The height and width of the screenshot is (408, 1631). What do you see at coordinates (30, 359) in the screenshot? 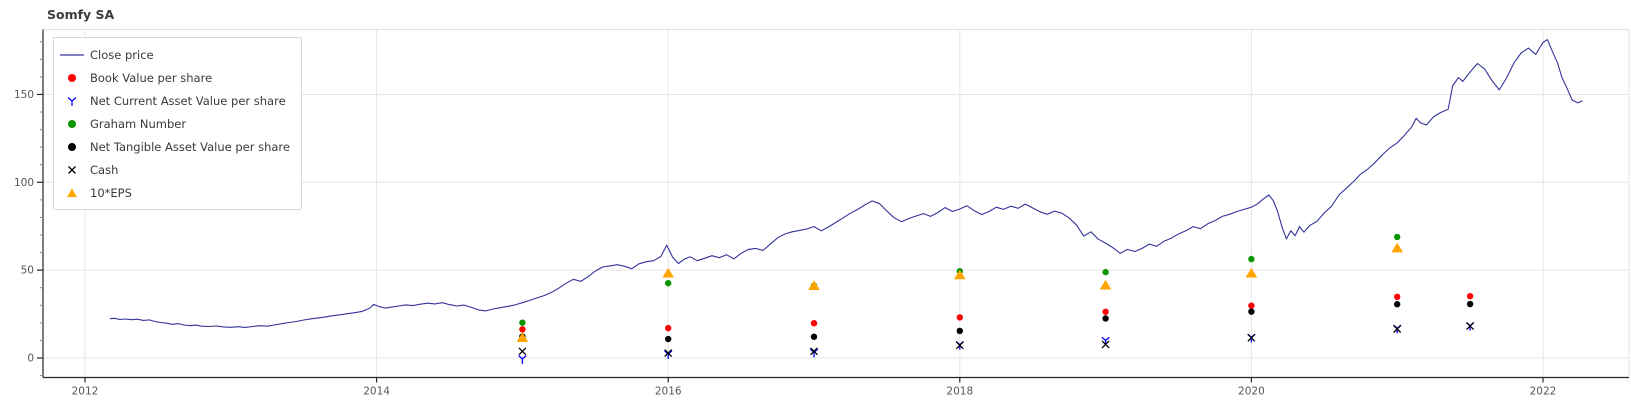
I see `y-tick-label: 0` at bounding box center [30, 359].